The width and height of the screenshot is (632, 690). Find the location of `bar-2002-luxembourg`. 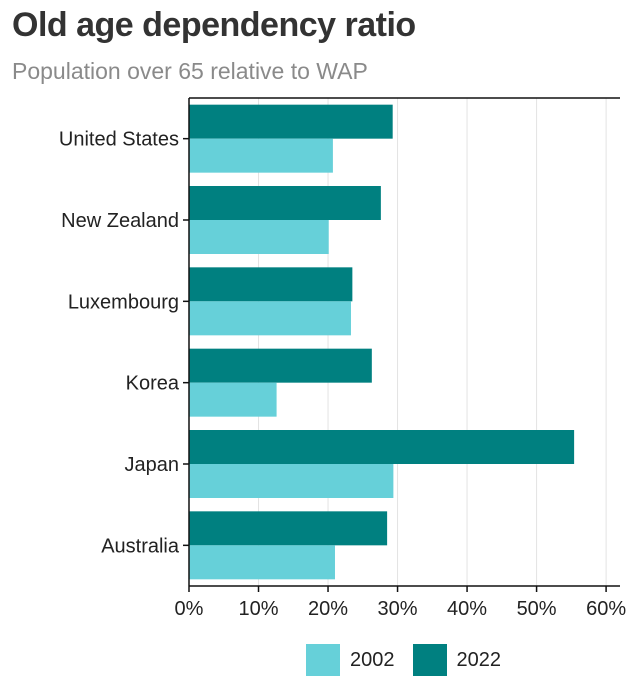

bar-2002-luxembourg is located at coordinates (270, 318).